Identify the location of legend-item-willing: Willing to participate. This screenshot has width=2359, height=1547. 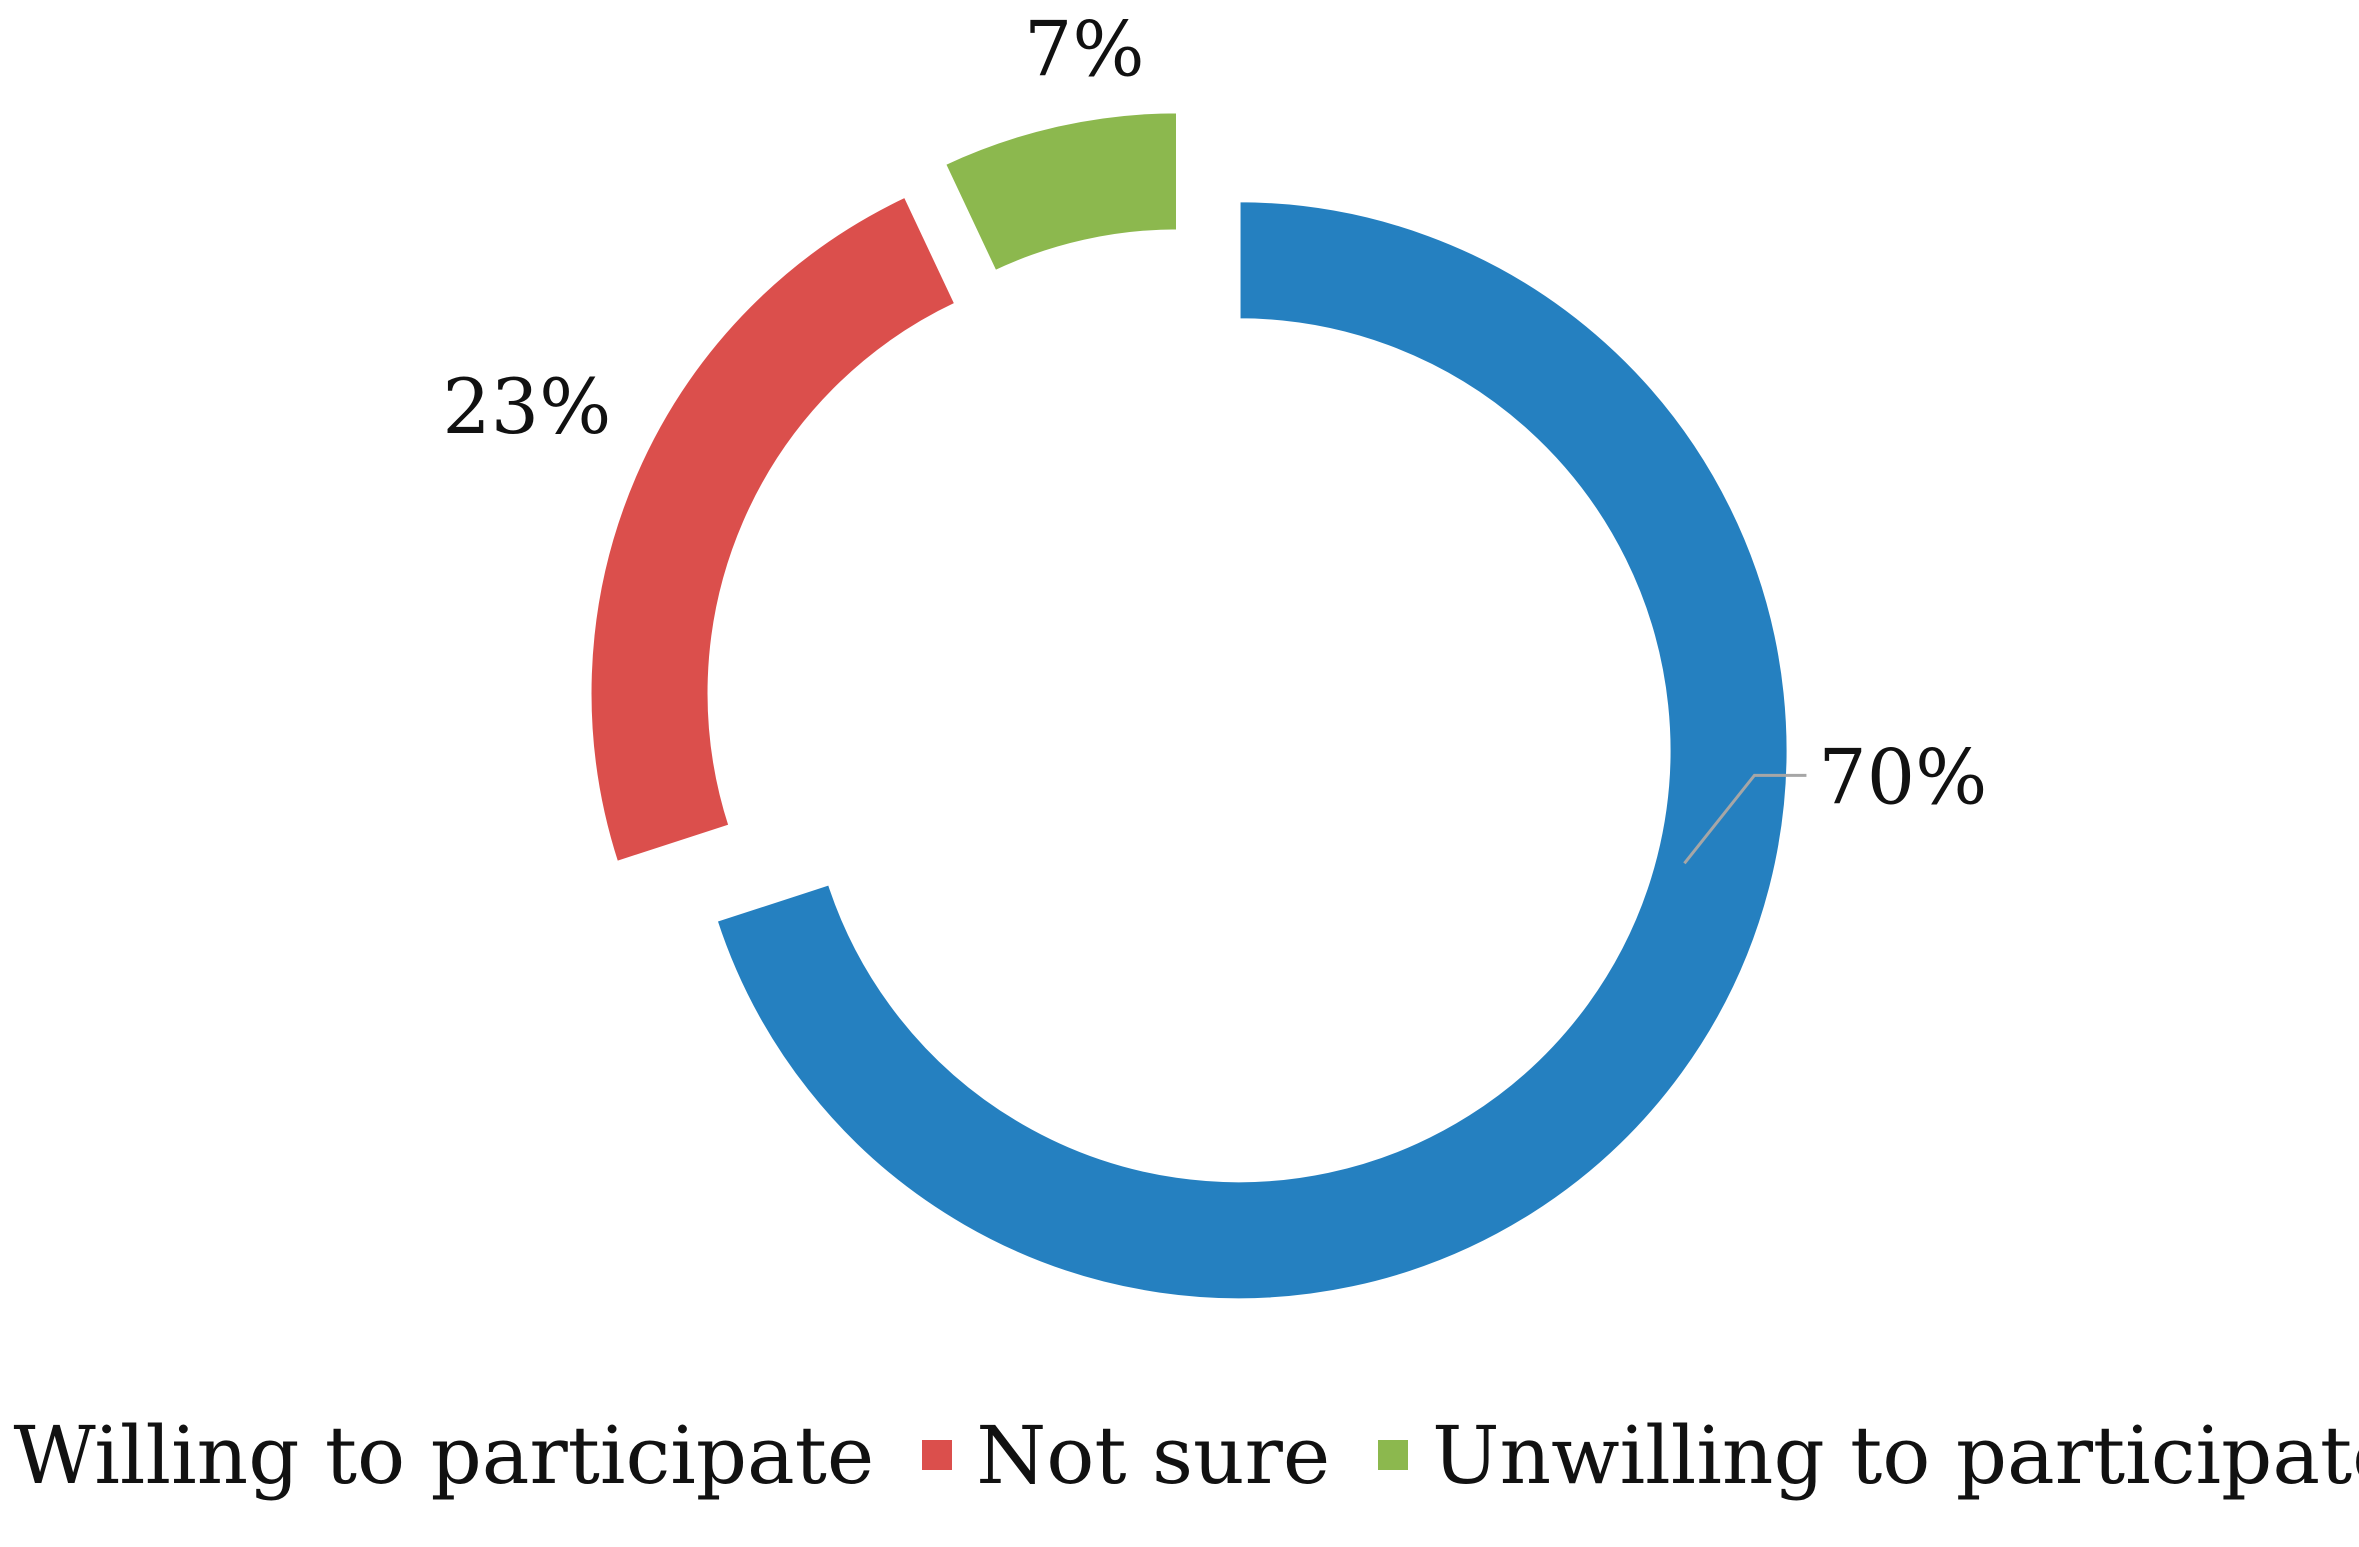
(437, 1455).